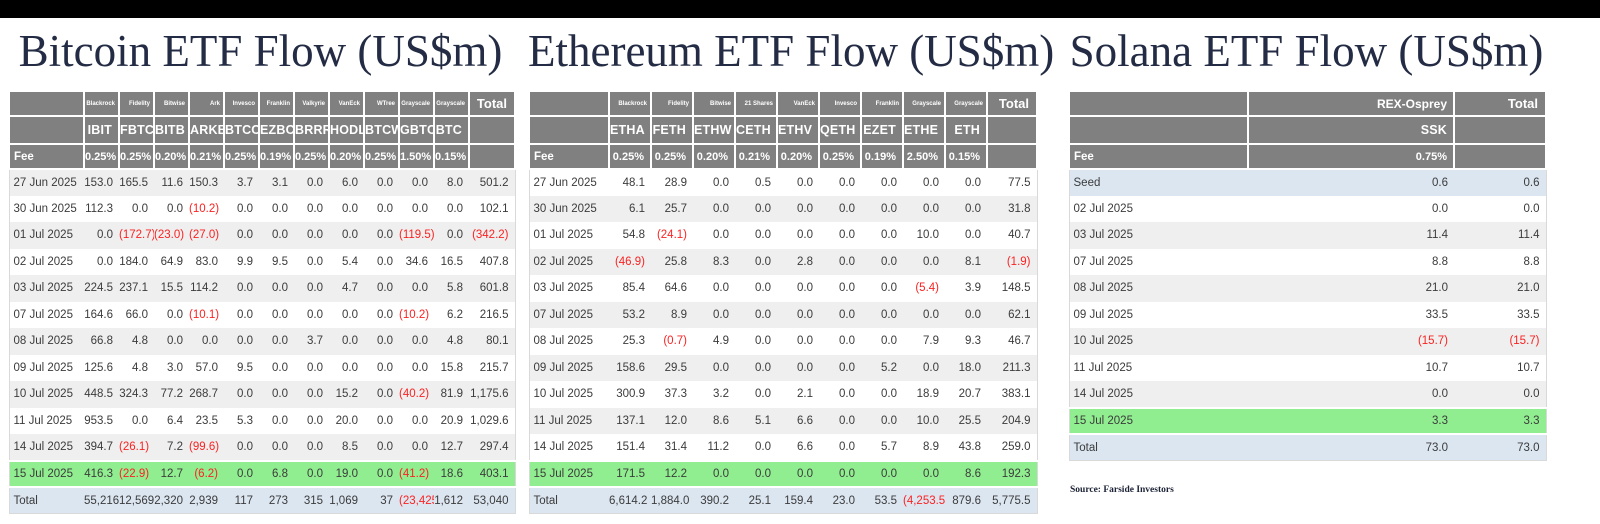  I want to click on row-total: 10.7, so click(1500, 367).